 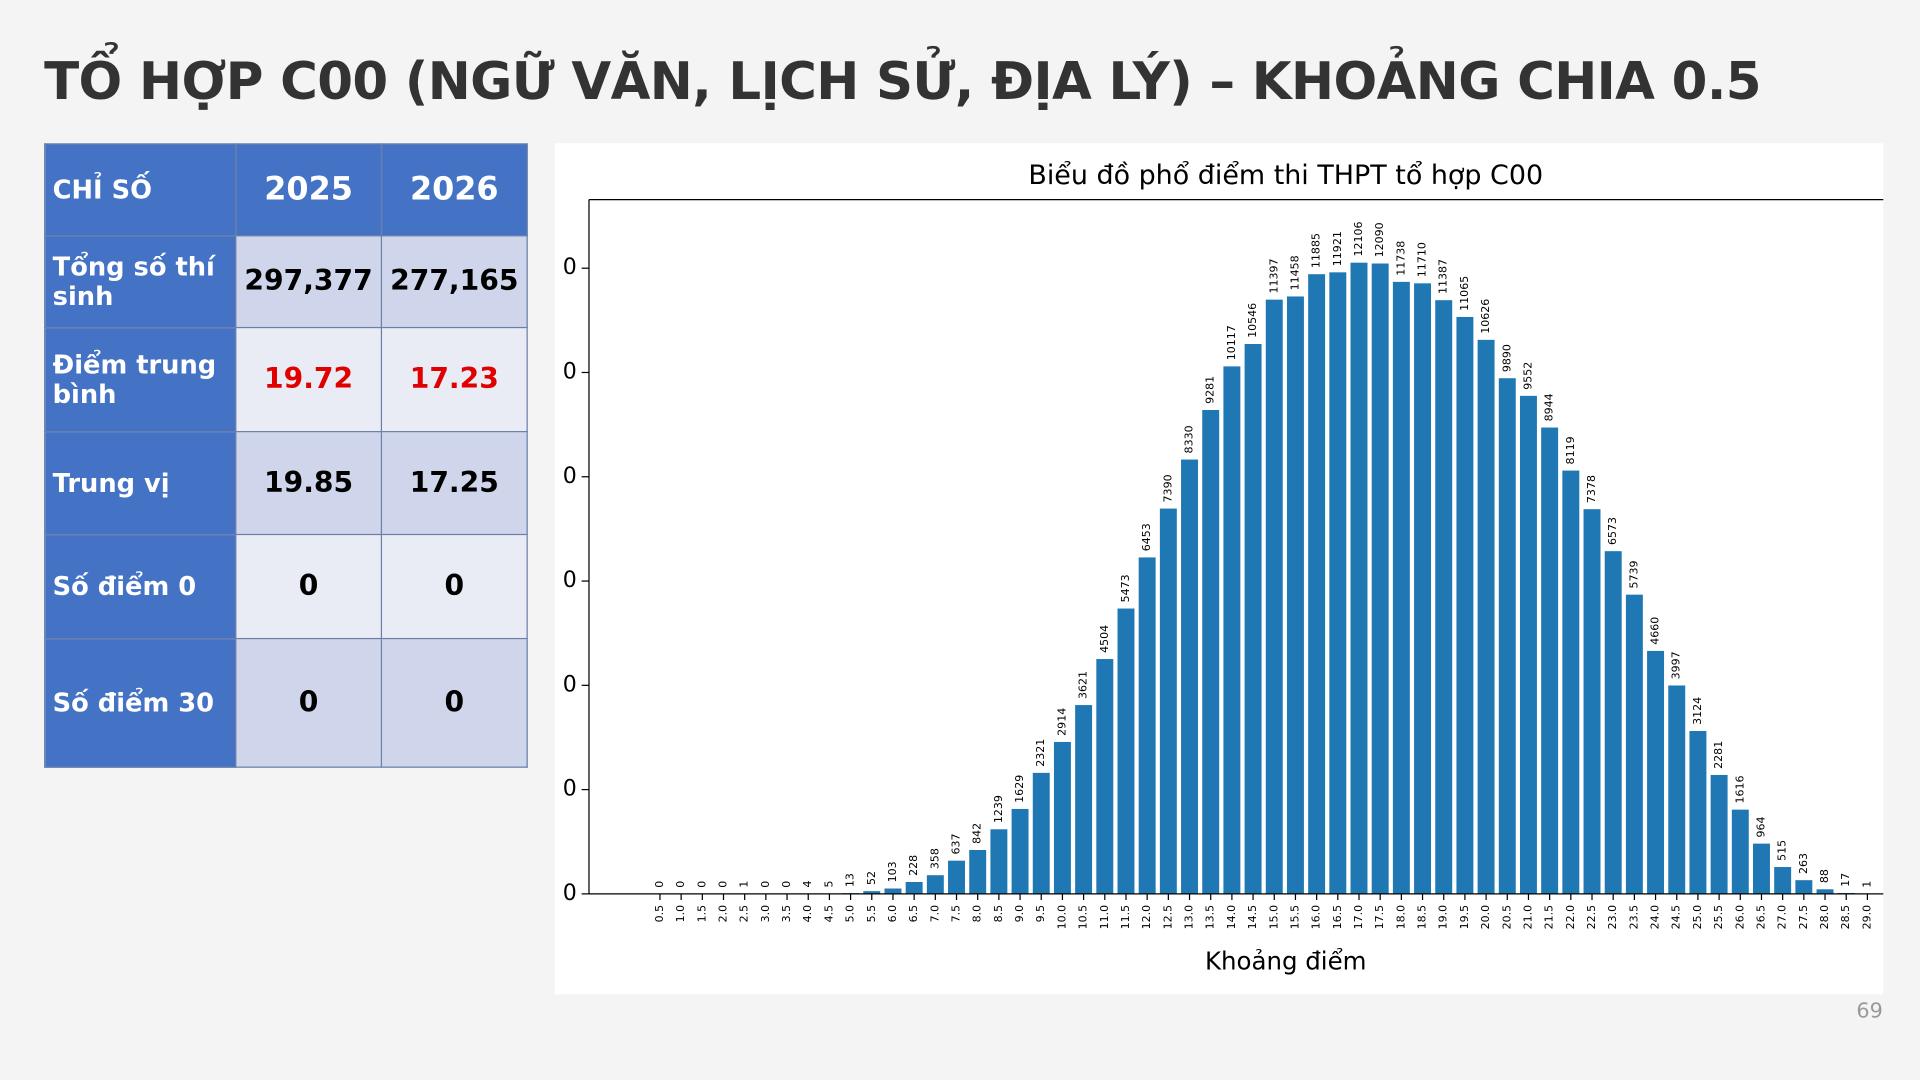 I want to click on value-label: 11065, so click(x=1464, y=293).